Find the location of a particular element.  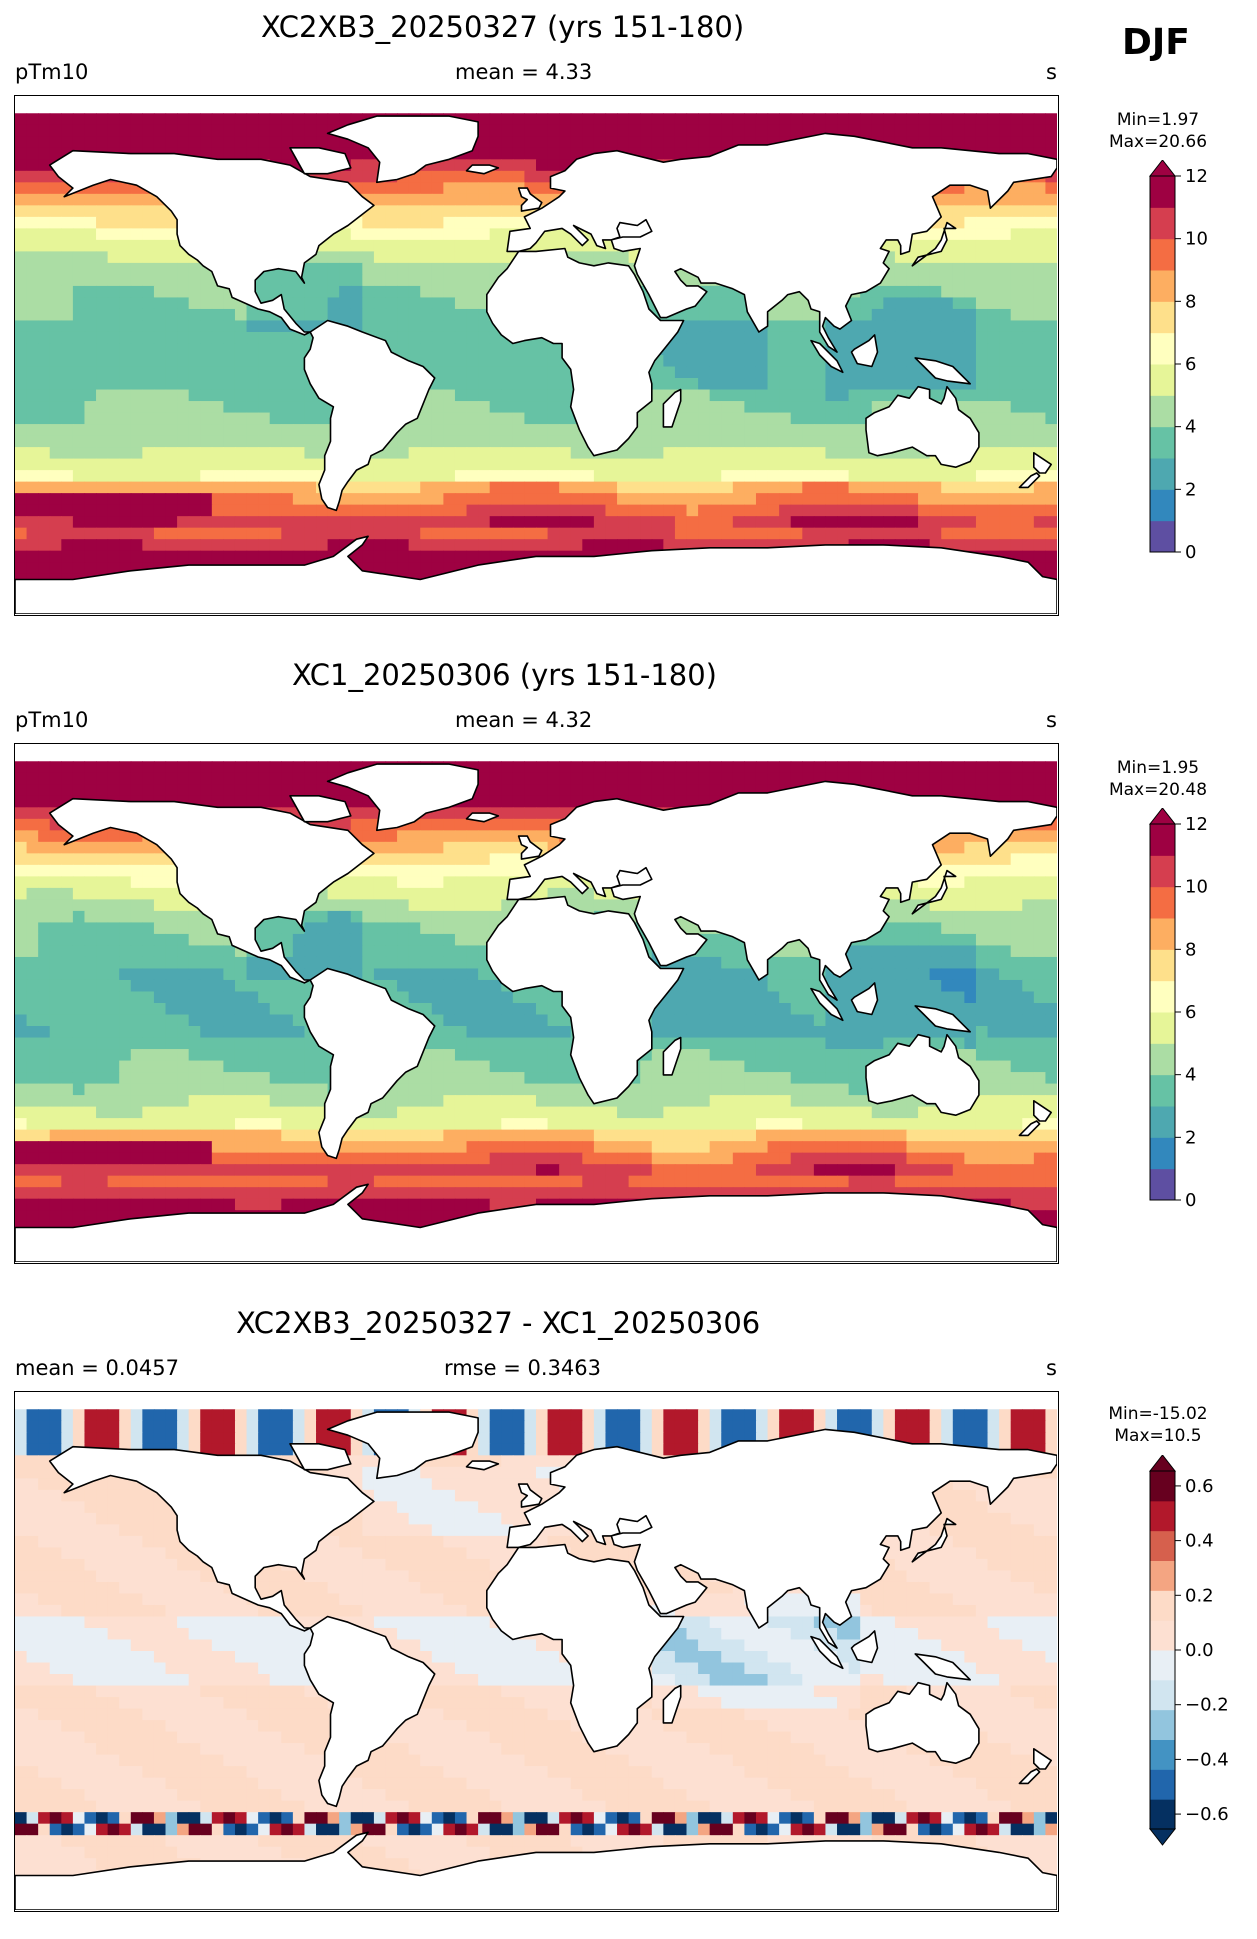

min-value: Min=1.97 is located at coordinates (1158, 120).